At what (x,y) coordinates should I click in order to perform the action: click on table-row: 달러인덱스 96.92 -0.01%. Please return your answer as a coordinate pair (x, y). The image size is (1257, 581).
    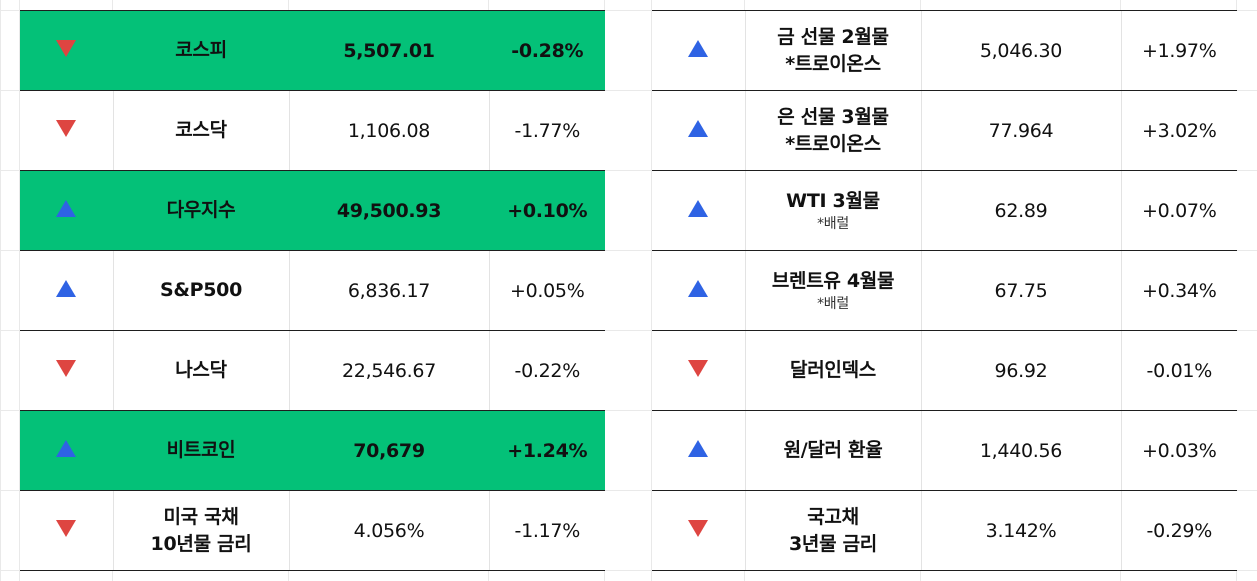
    Looking at the image, I should click on (944, 370).